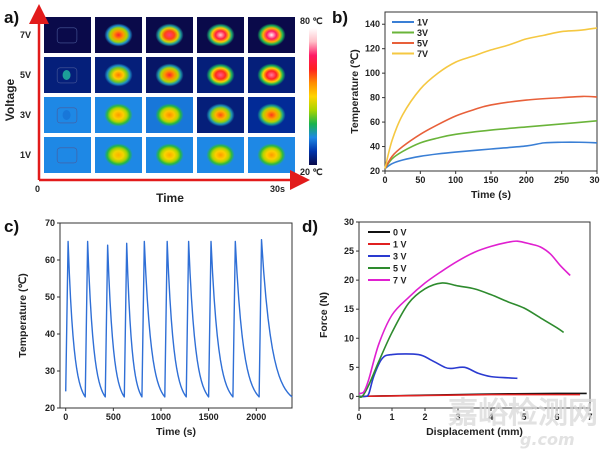 The image size is (600, 454). Describe the element at coordinates (375, 98) in the screenshot. I see `y-tick-label: 80` at that location.